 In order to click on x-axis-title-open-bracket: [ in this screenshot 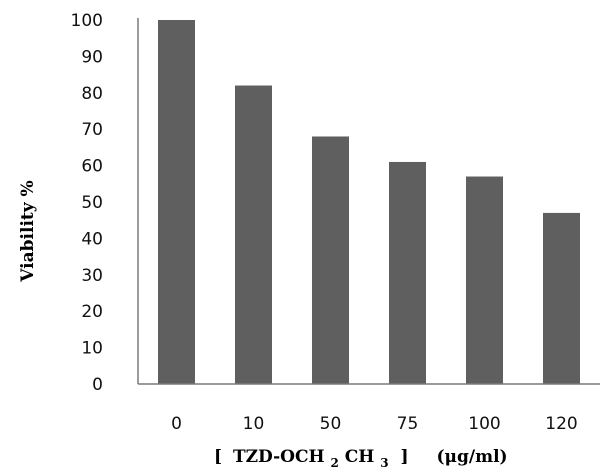, I will do `click(218, 457)`.